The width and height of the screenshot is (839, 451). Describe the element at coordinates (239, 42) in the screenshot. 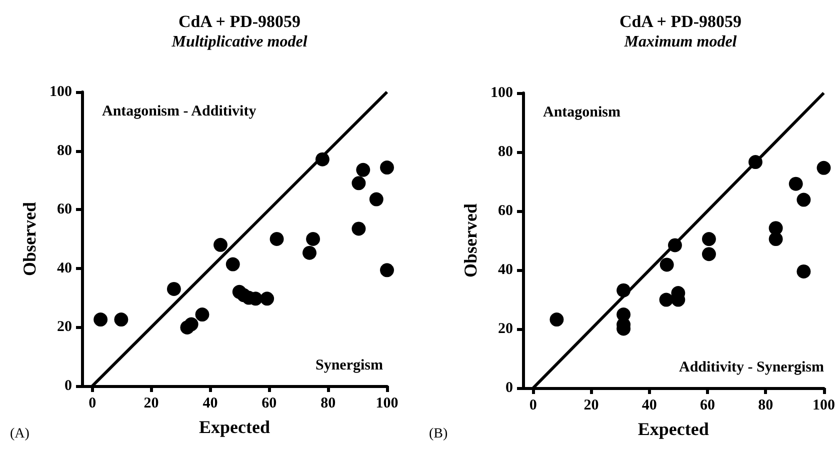

I see `chart-subtitle: Multiplicative model` at that location.